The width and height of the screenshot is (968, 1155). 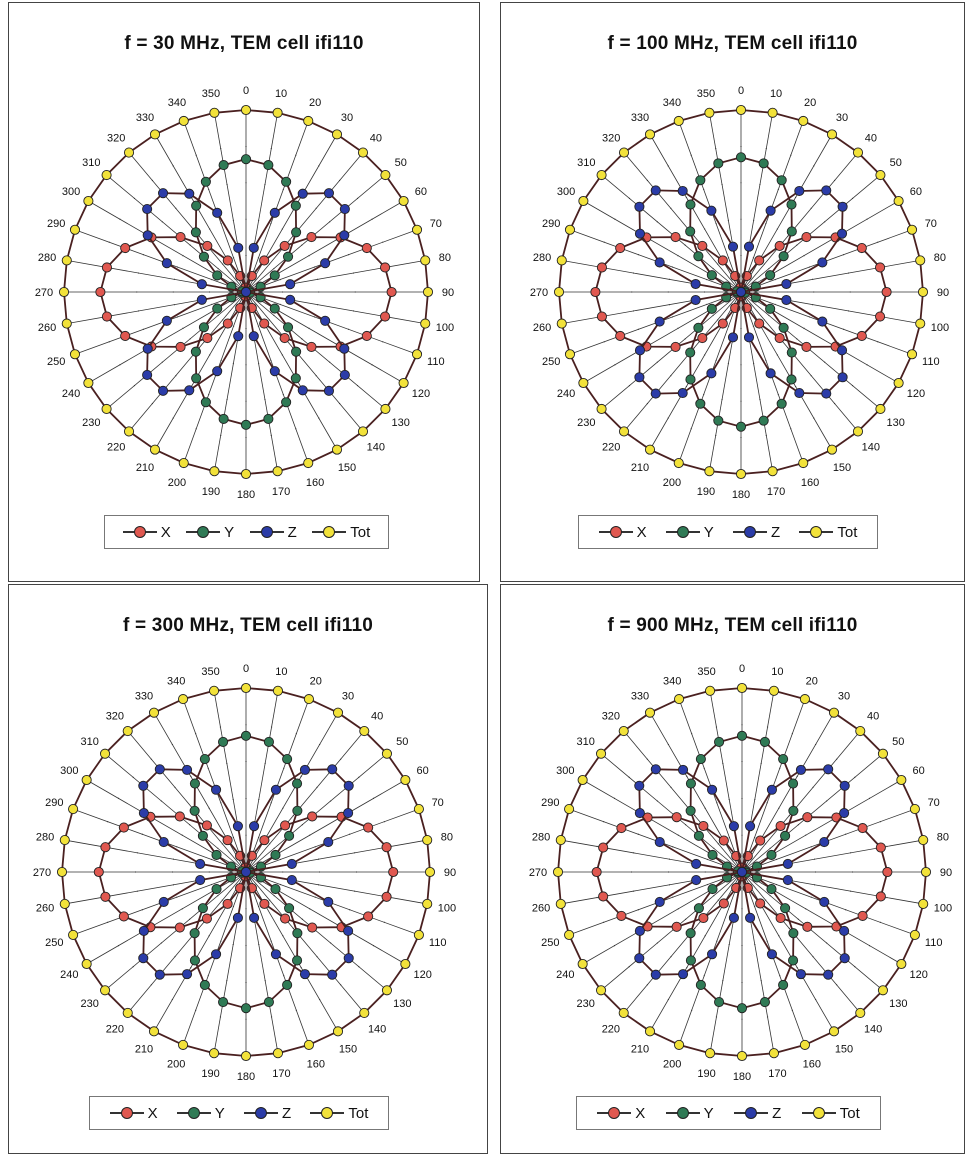 What do you see at coordinates (54, 803) in the screenshot?
I see `angle-label: 290` at bounding box center [54, 803].